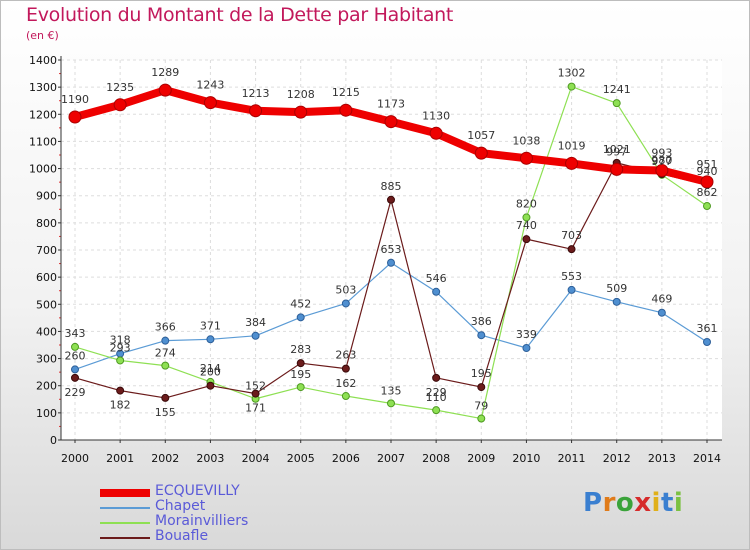 This screenshot has height=550, width=750. Describe the element at coordinates (391, 249) in the screenshot. I see `data-label: 653` at that location.